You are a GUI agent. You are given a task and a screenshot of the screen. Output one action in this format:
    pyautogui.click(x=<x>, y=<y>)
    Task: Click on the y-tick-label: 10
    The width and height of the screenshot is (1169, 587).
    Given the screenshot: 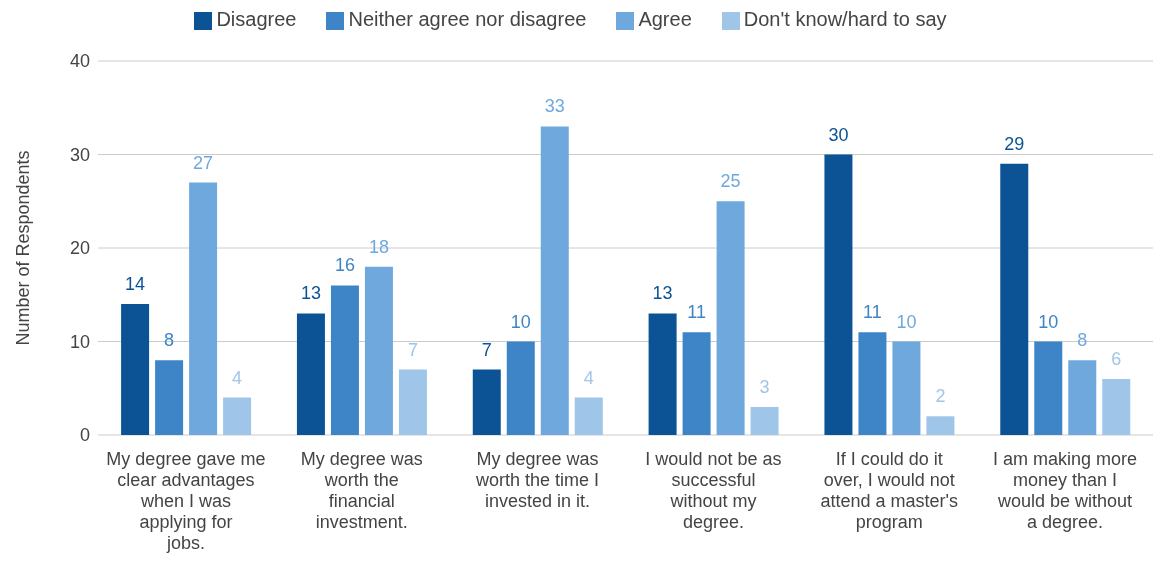 What is the action you would take?
    pyautogui.click(x=79, y=341)
    